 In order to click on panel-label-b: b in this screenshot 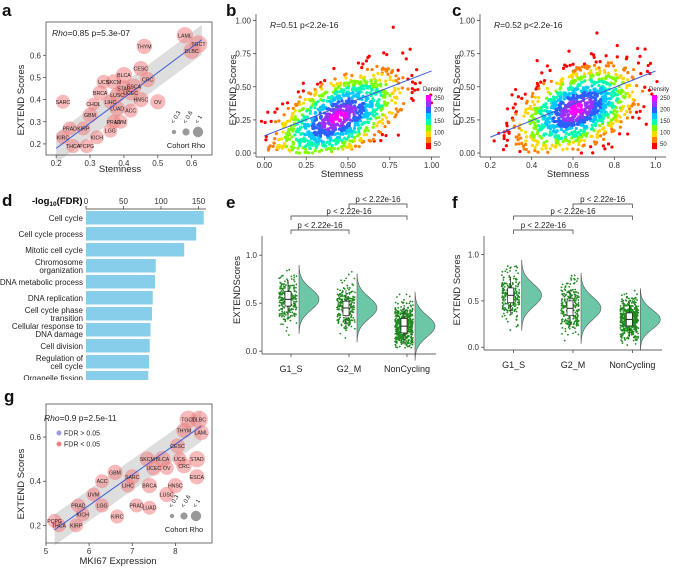, I will do `click(231, 10)`.